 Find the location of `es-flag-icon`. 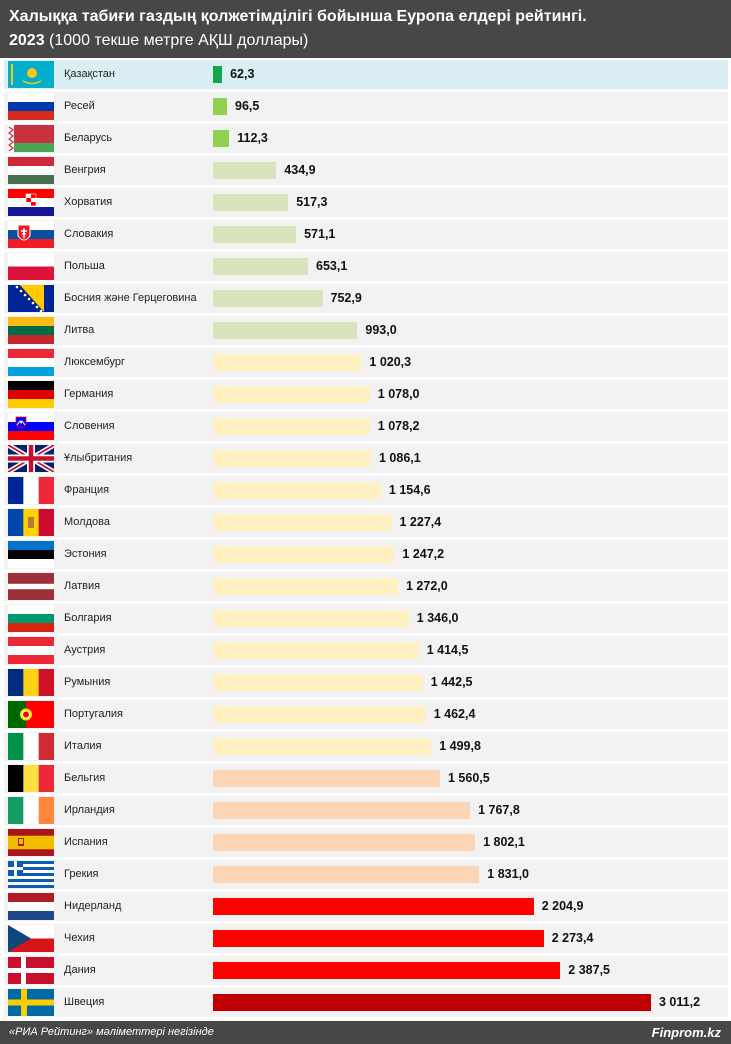

es-flag-icon is located at coordinates (31, 842).